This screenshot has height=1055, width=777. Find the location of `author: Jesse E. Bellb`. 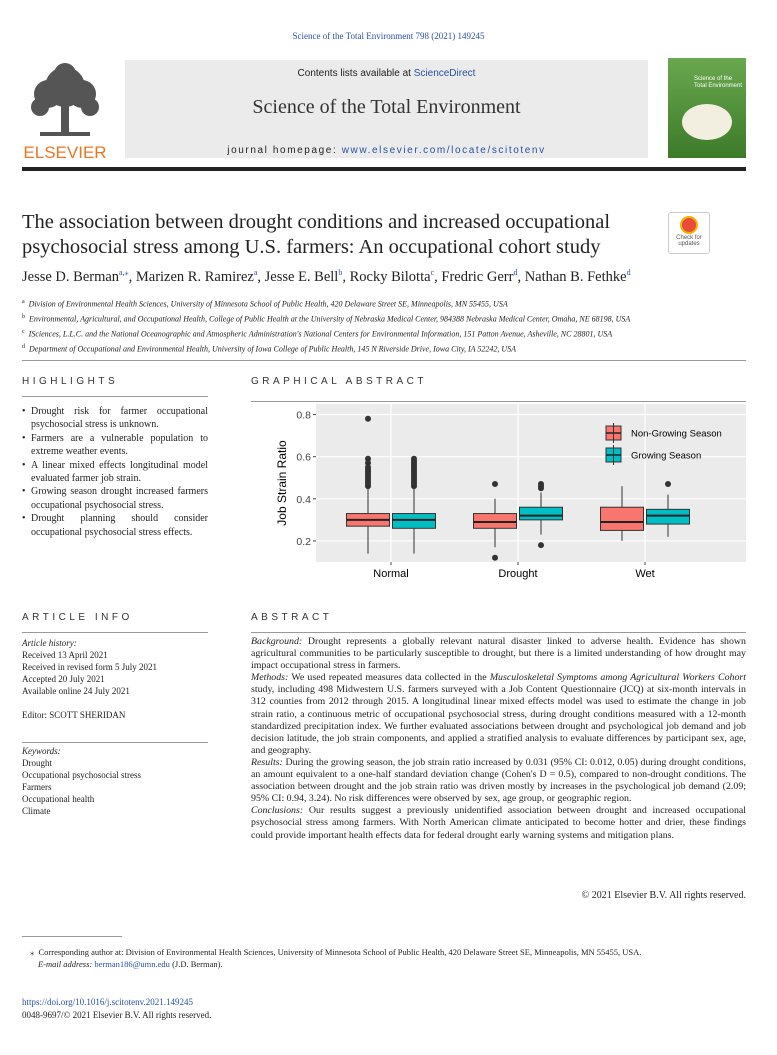

author: Jesse E. Bellb is located at coordinates (307, 276).